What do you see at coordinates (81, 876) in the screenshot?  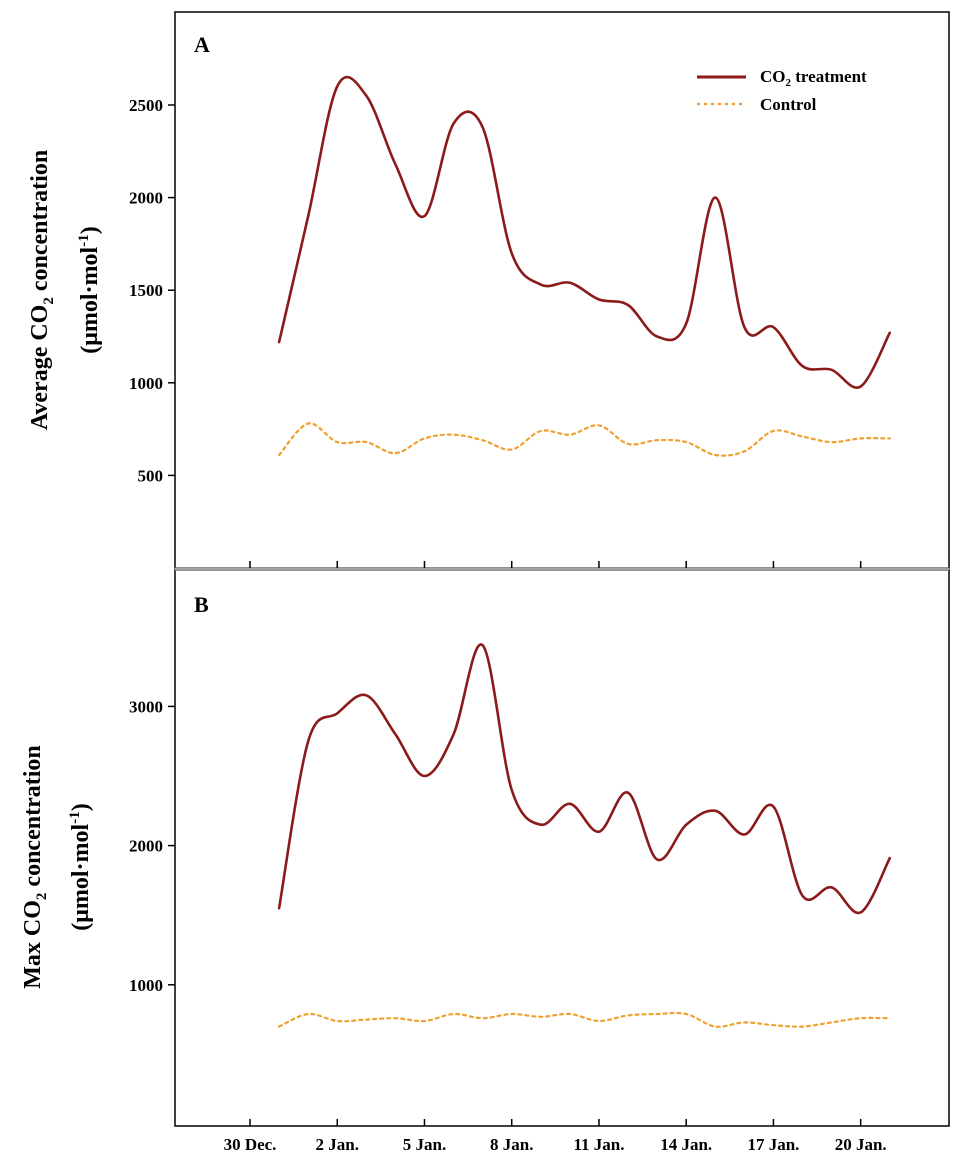 I see `panel-b-ylabel-line2-prefix: (μmol·mol` at bounding box center [81, 876].